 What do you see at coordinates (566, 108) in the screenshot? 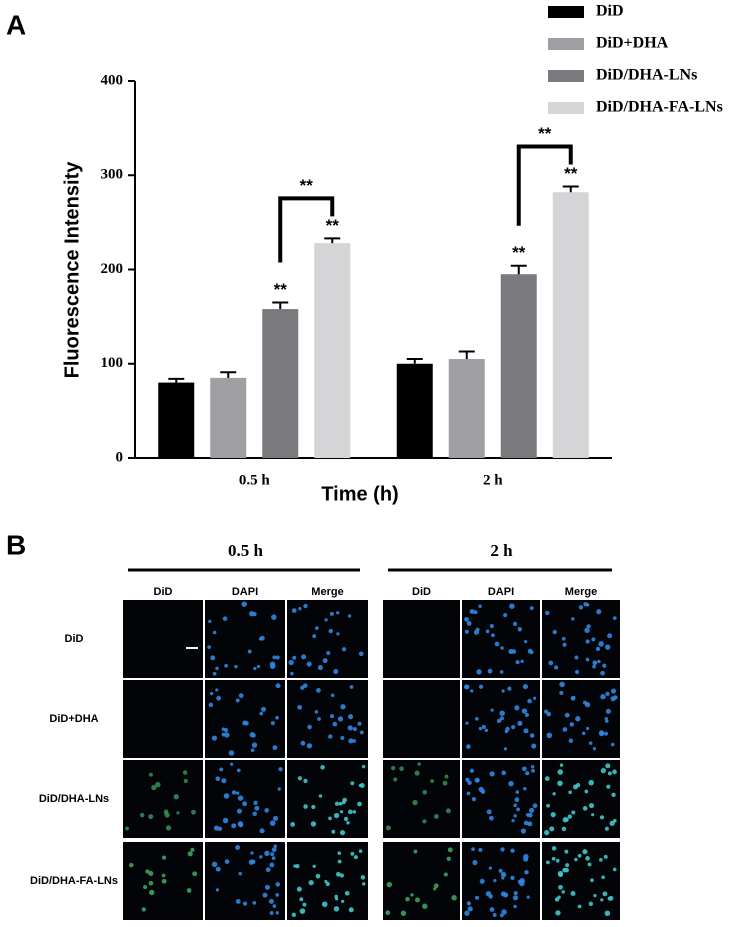
I see `legend-swatch` at bounding box center [566, 108].